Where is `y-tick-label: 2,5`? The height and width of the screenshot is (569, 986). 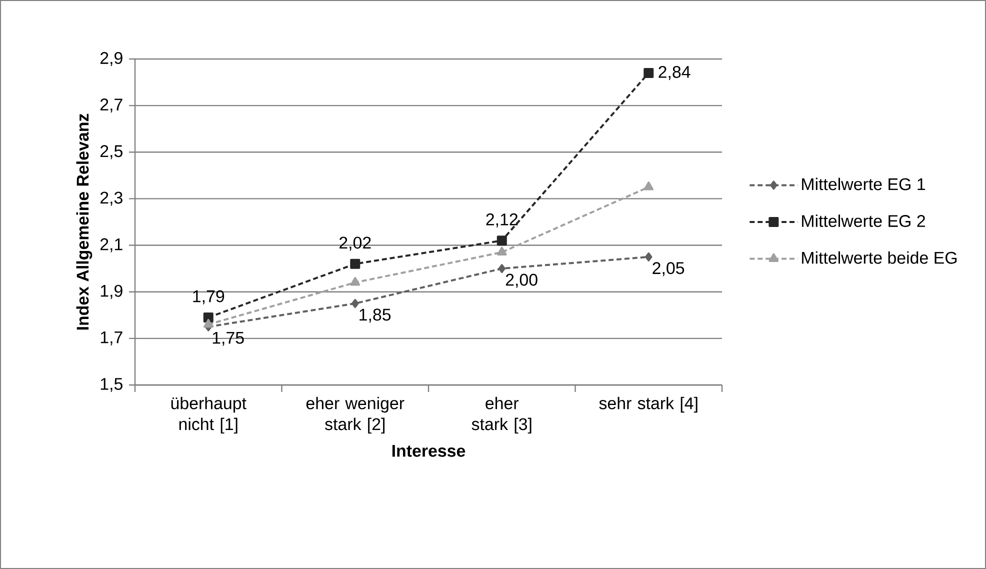 y-tick-label: 2,5 is located at coordinates (111, 152).